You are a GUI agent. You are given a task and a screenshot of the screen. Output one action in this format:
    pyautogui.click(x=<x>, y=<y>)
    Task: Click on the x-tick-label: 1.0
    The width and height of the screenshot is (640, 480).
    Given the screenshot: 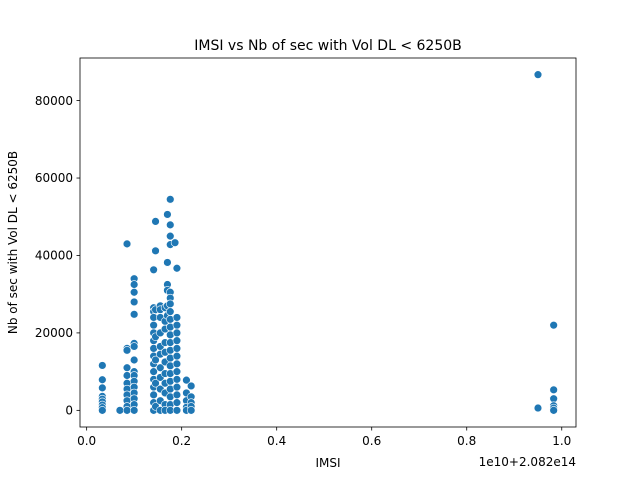 What is the action you would take?
    pyautogui.click(x=561, y=441)
    